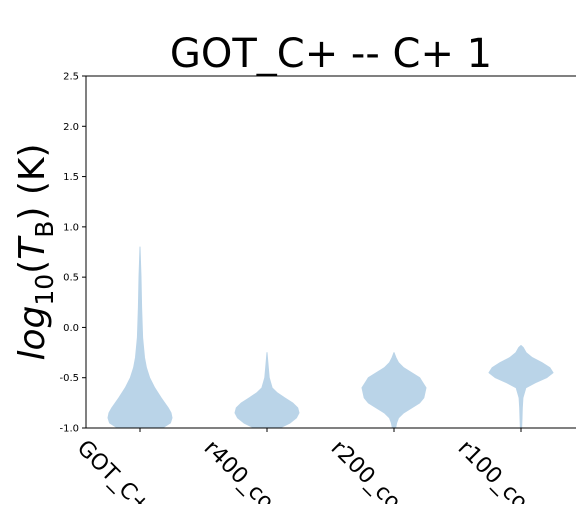 This screenshot has height=509, width=576. I want to click on y-label-log: log, so click(32, 333).